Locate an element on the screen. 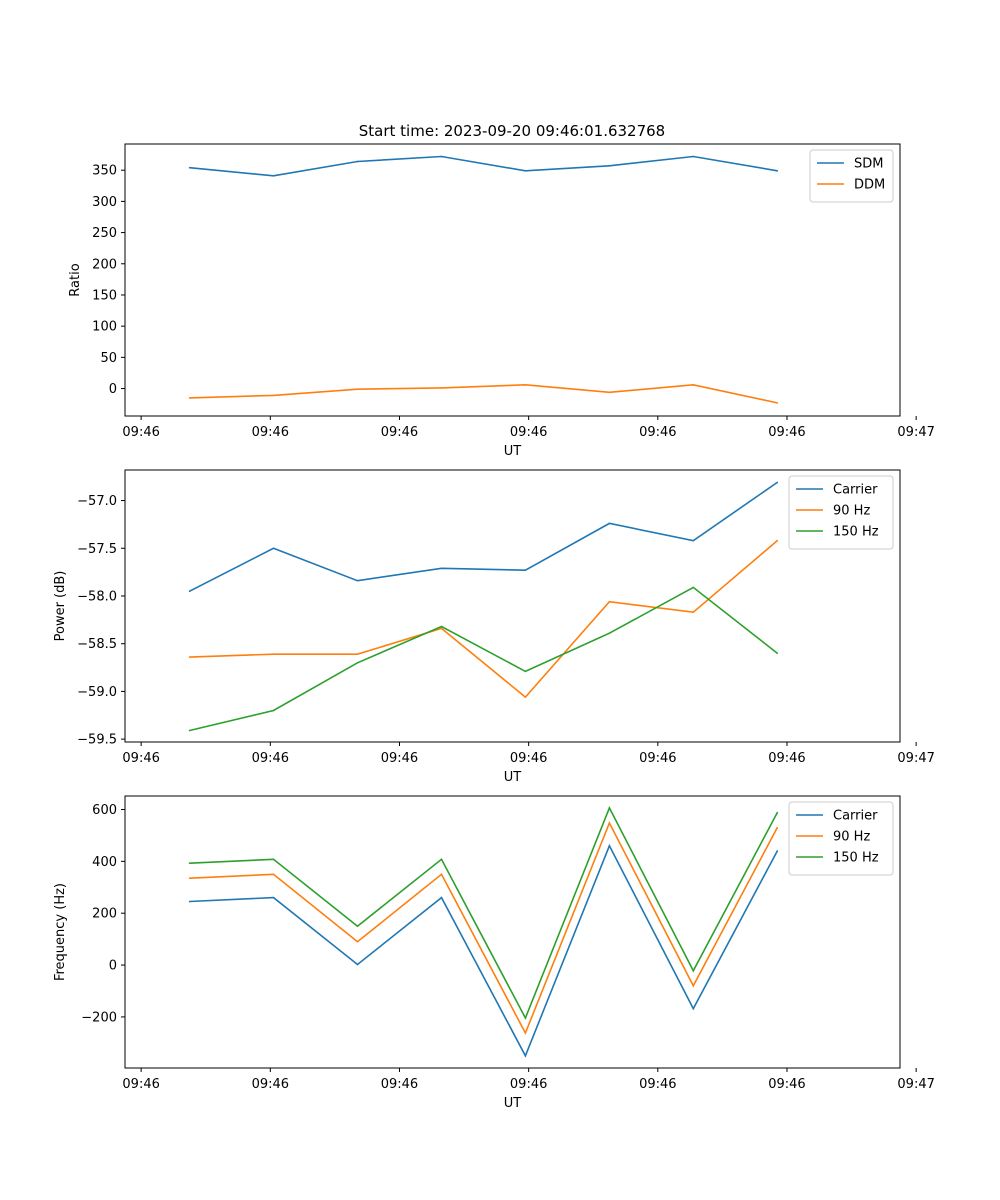 The width and height of the screenshot is (1000, 1200). series-line-ddm is located at coordinates (483, 393).